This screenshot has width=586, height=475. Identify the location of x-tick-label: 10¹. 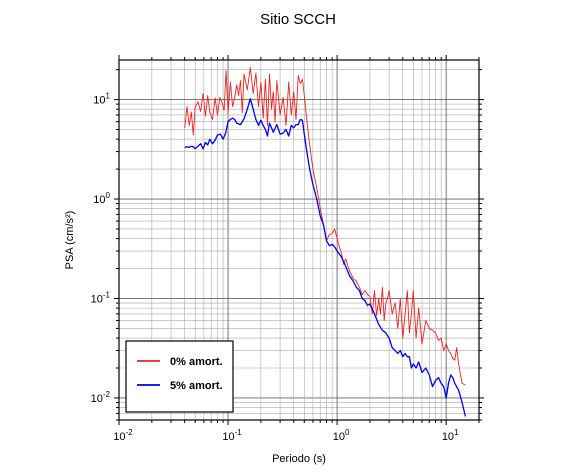
(450, 435).